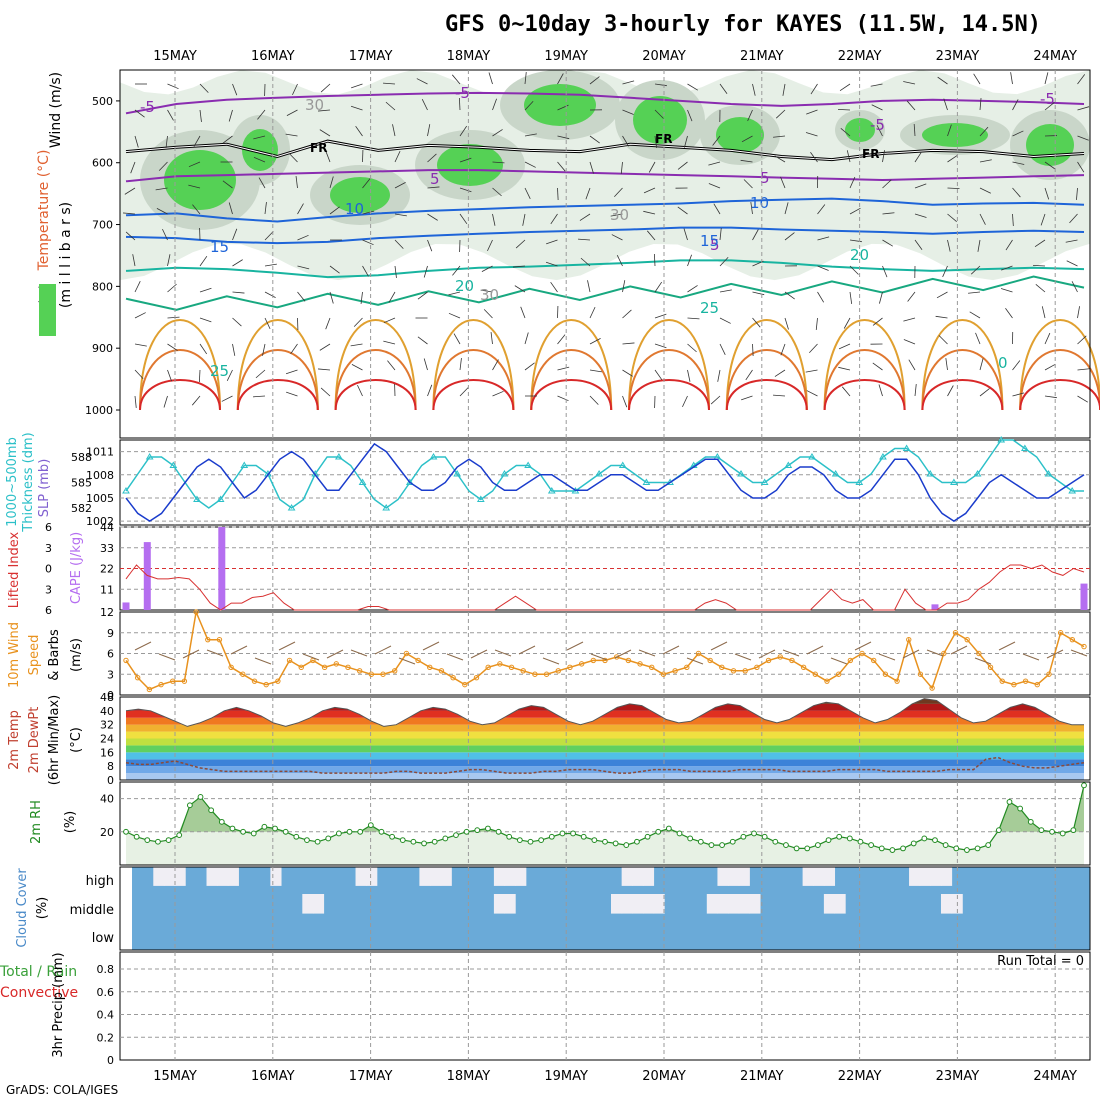 This screenshot has height=1100, width=1100. What do you see at coordinates (1003, 363) in the screenshot?
I see `contour-label: 0` at bounding box center [1003, 363].